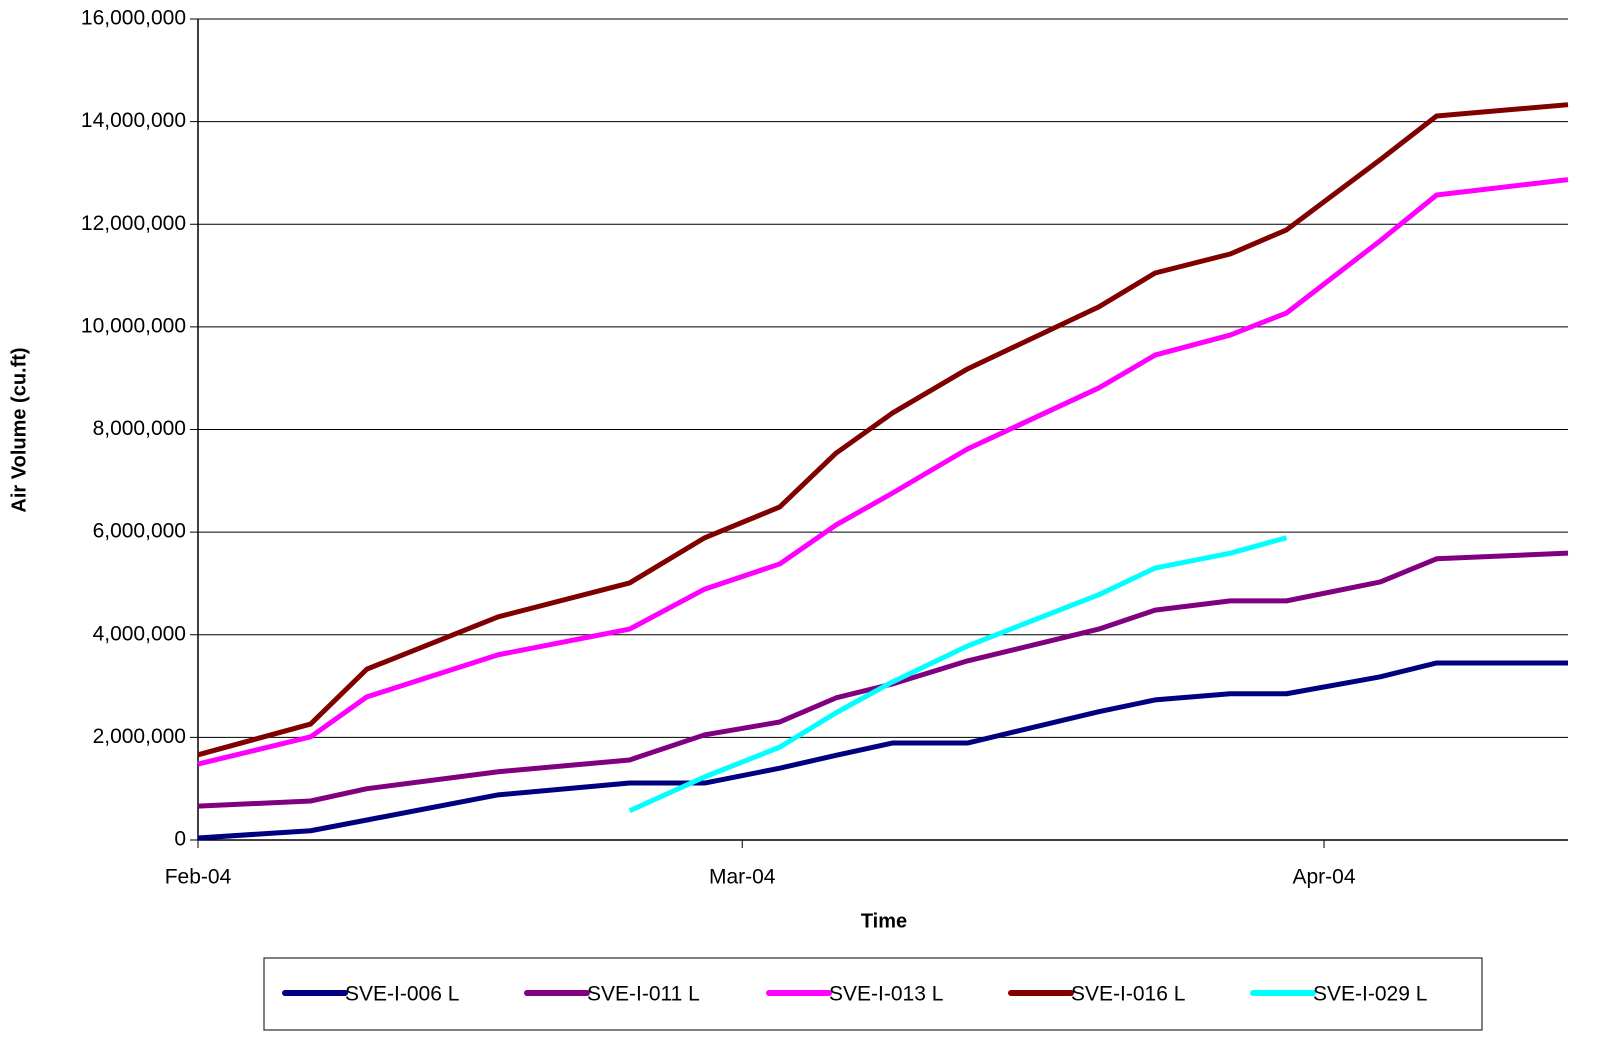 The height and width of the screenshot is (1060, 1604). I want to click on y-tick-label: 0, so click(180, 839).